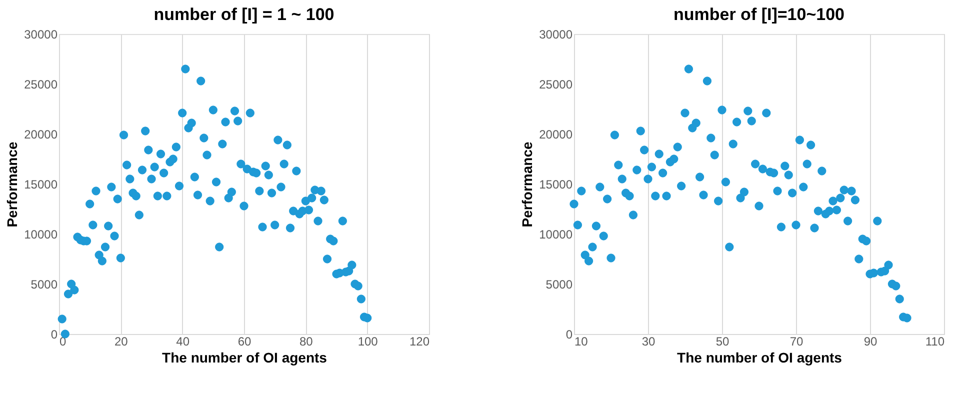 This screenshot has height=403, width=959. Describe the element at coordinates (63, 341) in the screenshot. I see `x-tick-label: 0` at that location.